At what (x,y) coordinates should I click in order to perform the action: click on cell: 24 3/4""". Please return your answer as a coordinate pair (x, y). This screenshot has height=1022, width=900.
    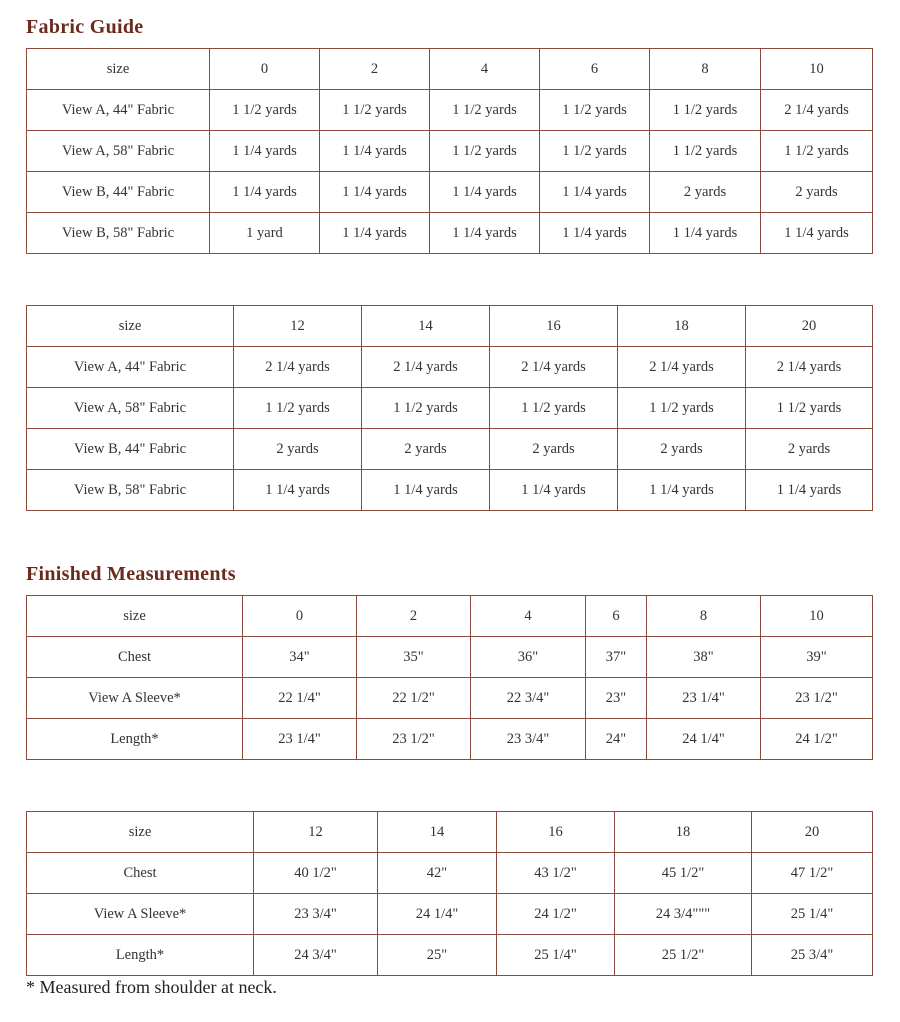
    Looking at the image, I should click on (683, 914).